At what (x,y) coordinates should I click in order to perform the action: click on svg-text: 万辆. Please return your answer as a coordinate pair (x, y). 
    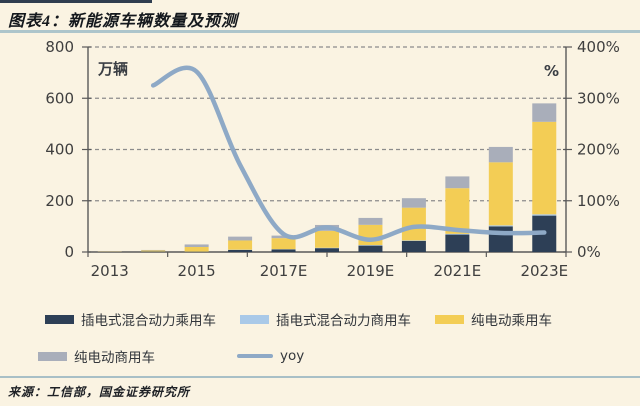
    Looking at the image, I should click on (112, 69).